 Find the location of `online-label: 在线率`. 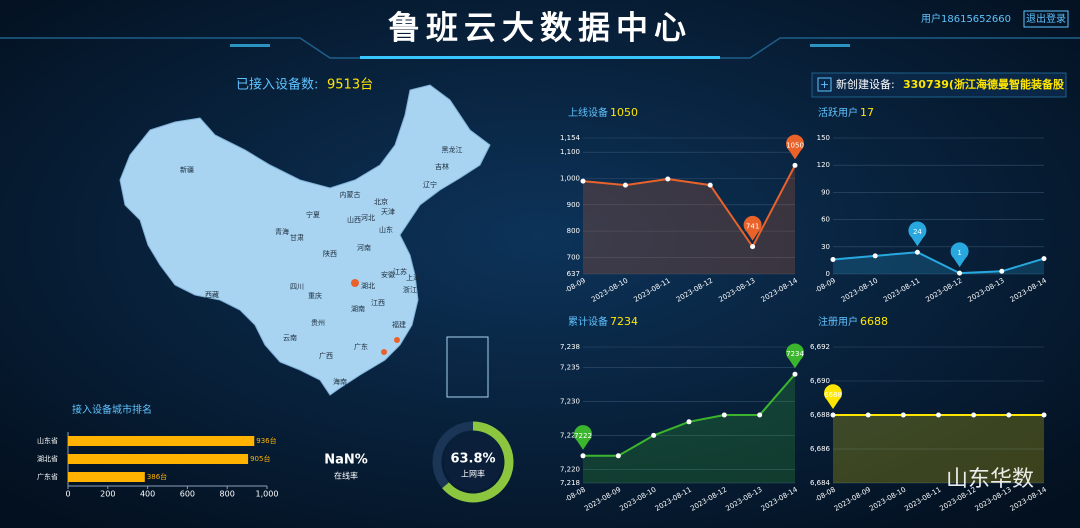

online-label: 在线率 is located at coordinates (346, 476).